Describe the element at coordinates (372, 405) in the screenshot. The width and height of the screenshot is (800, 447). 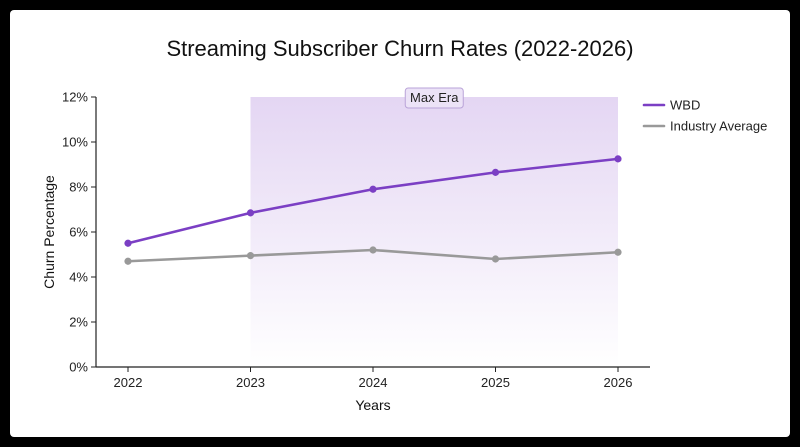
I see `x-axis-title: Years` at that location.